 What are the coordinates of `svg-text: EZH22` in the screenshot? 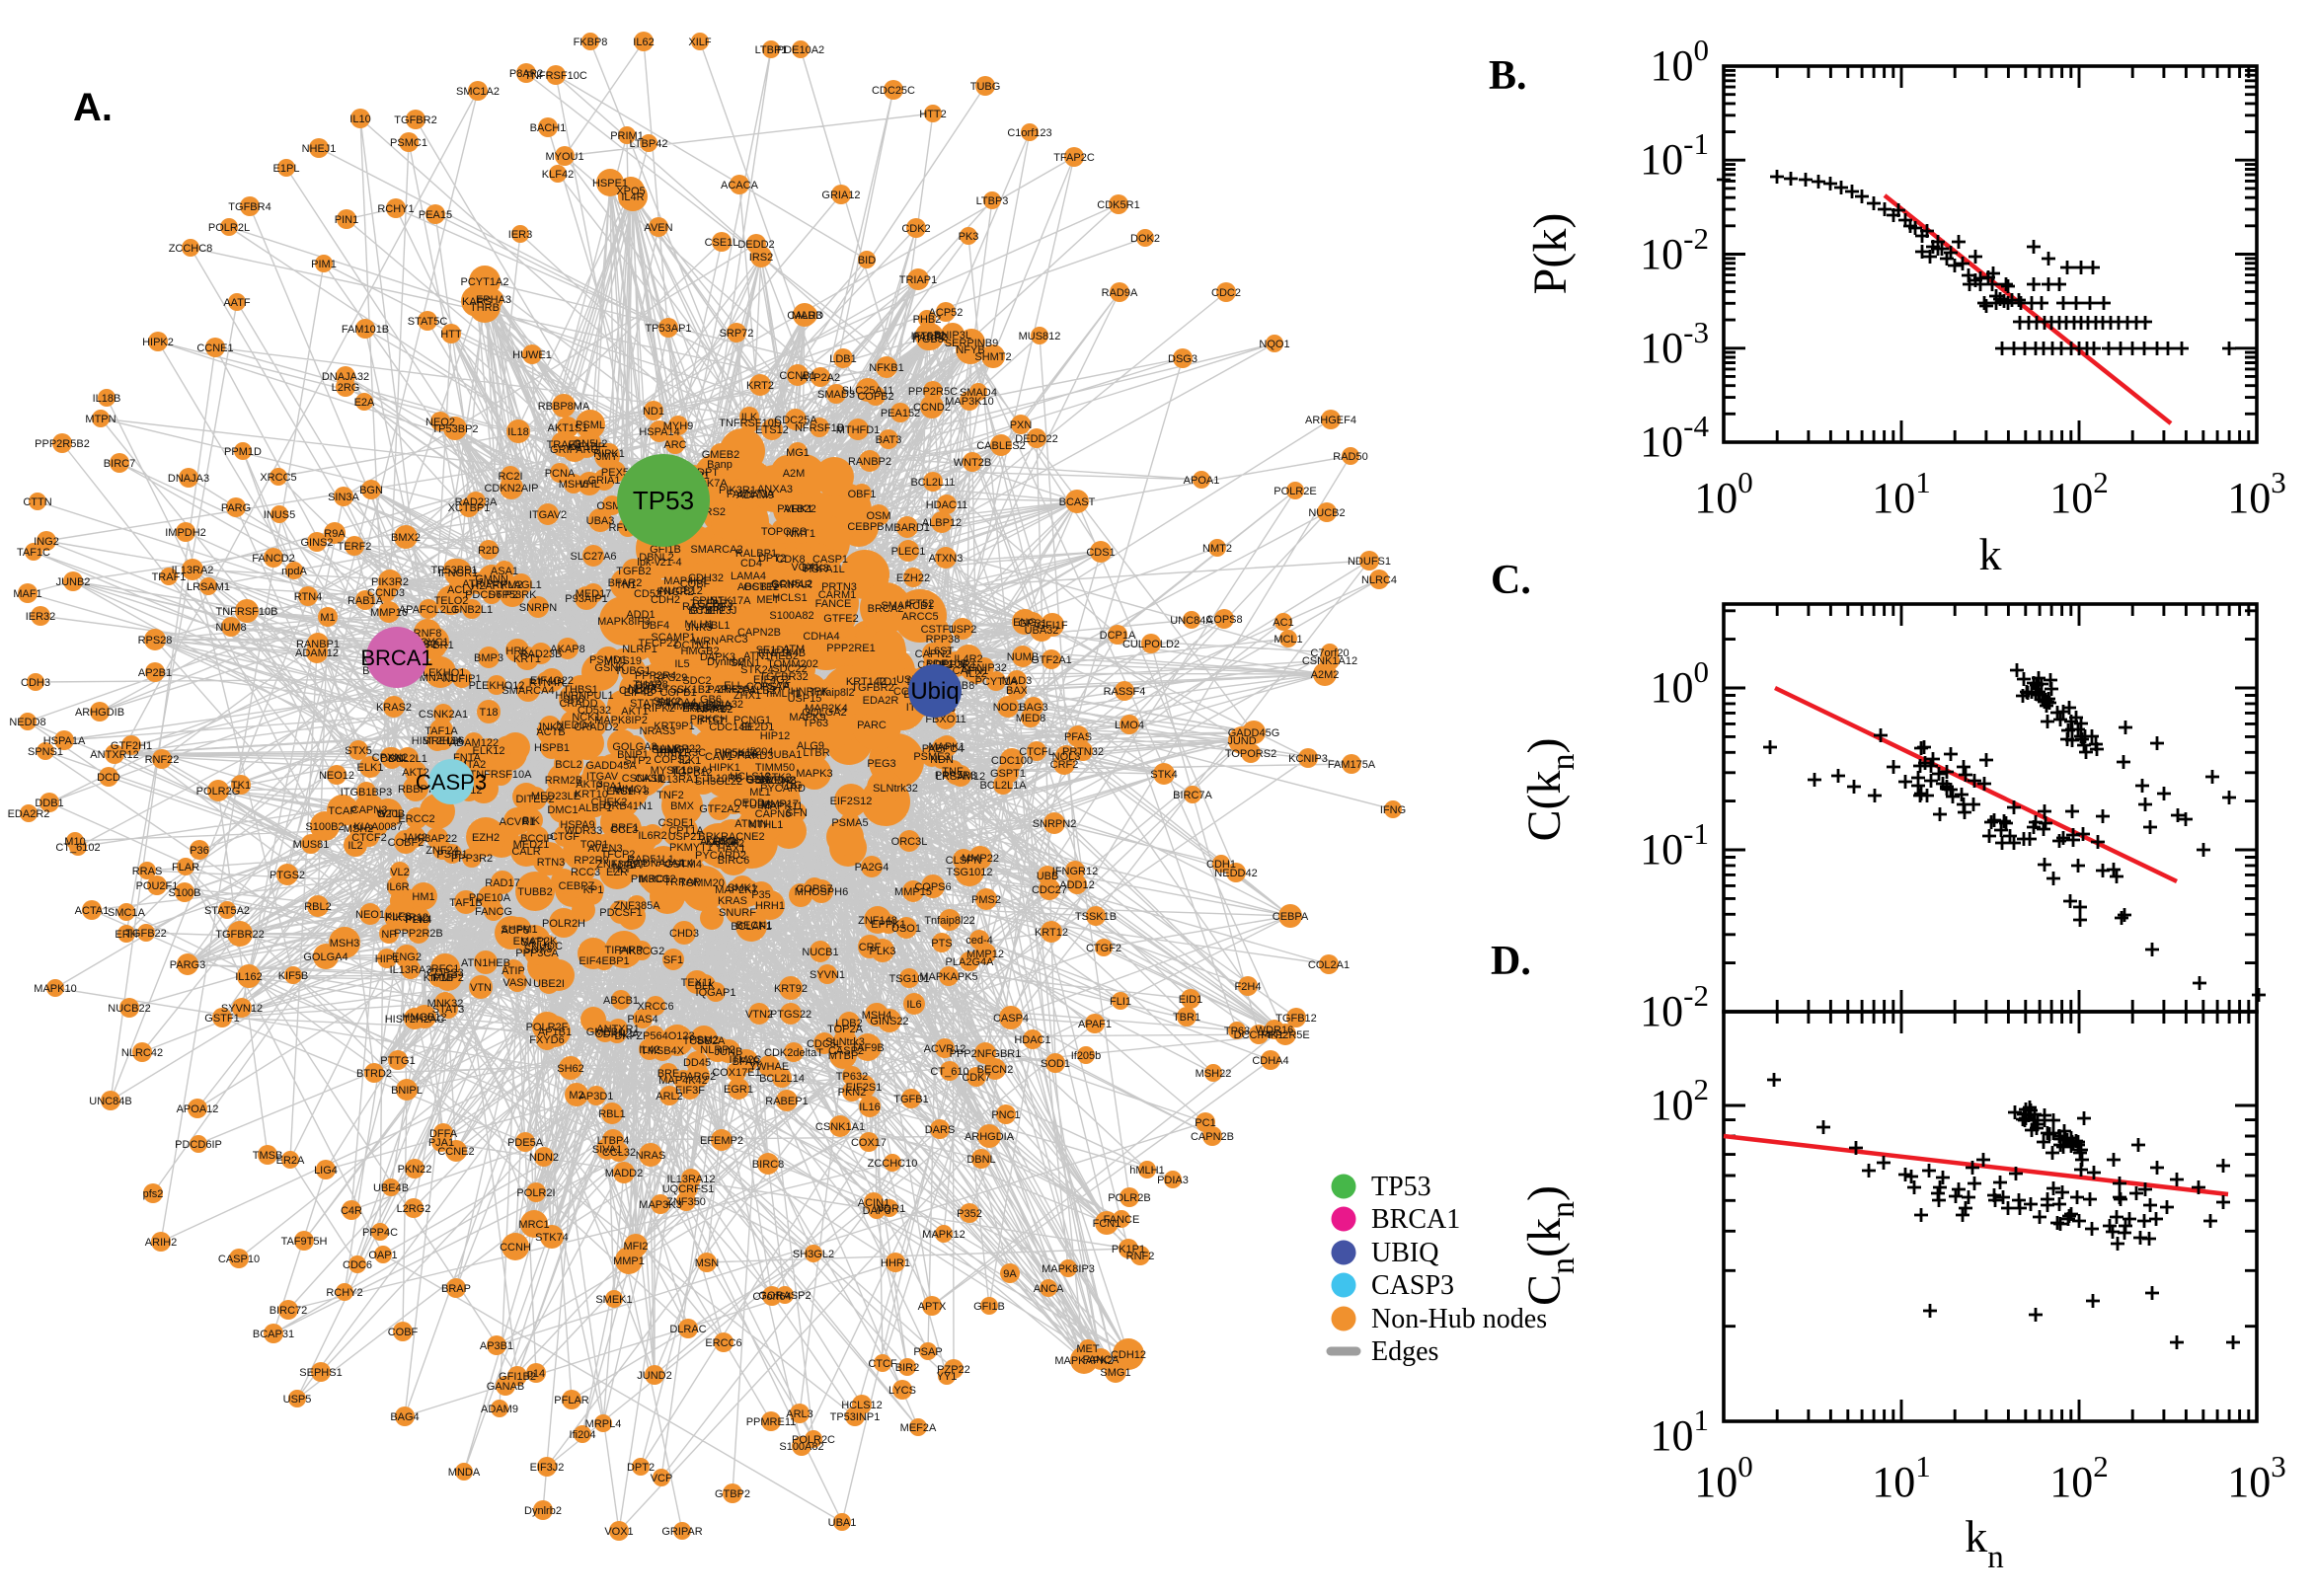 It's located at (913, 578).